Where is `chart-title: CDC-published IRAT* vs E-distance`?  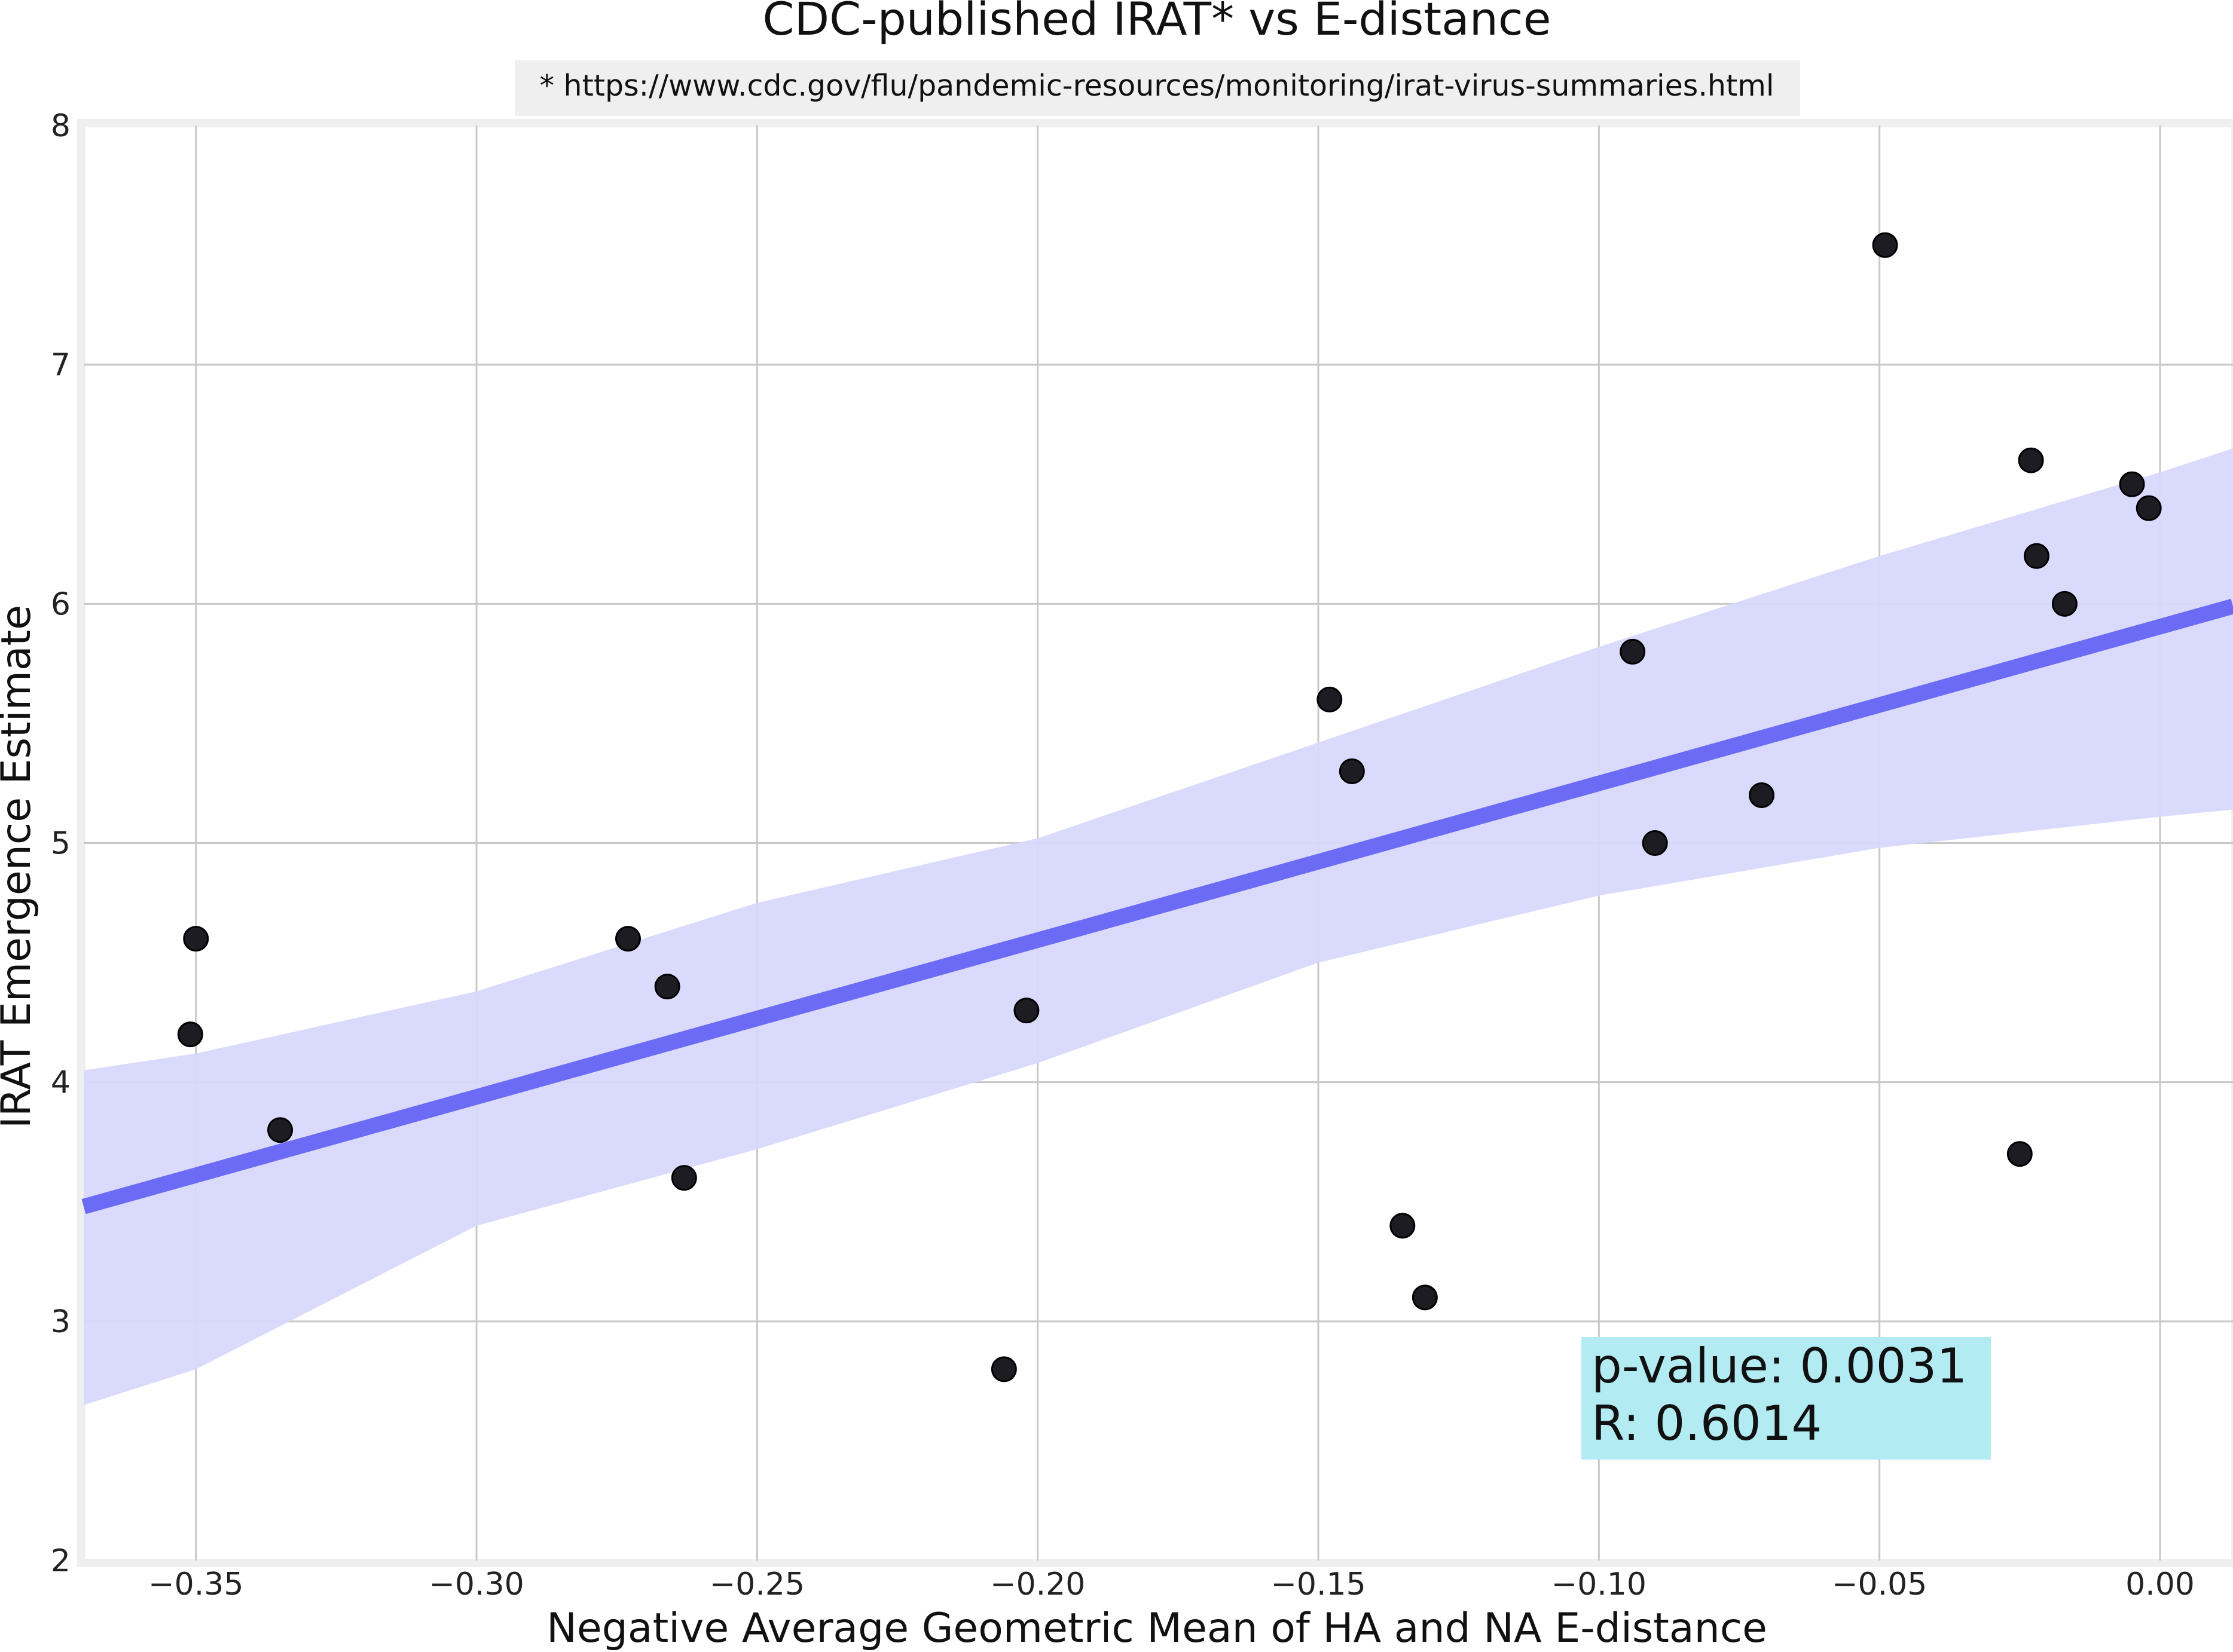 chart-title: CDC-published IRAT* vs E-distance is located at coordinates (1157, 22).